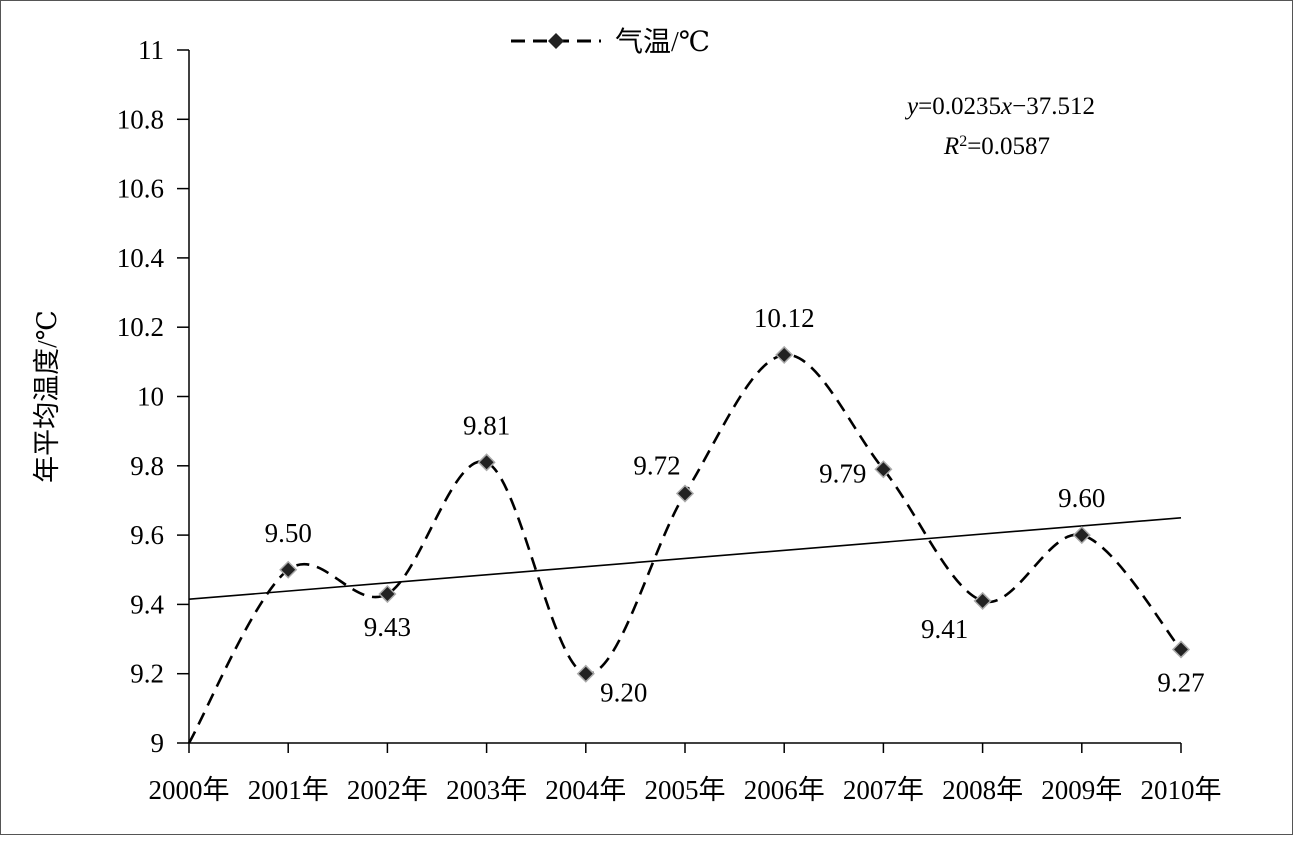  I want to click on data-label: 10.12, so click(784, 318).